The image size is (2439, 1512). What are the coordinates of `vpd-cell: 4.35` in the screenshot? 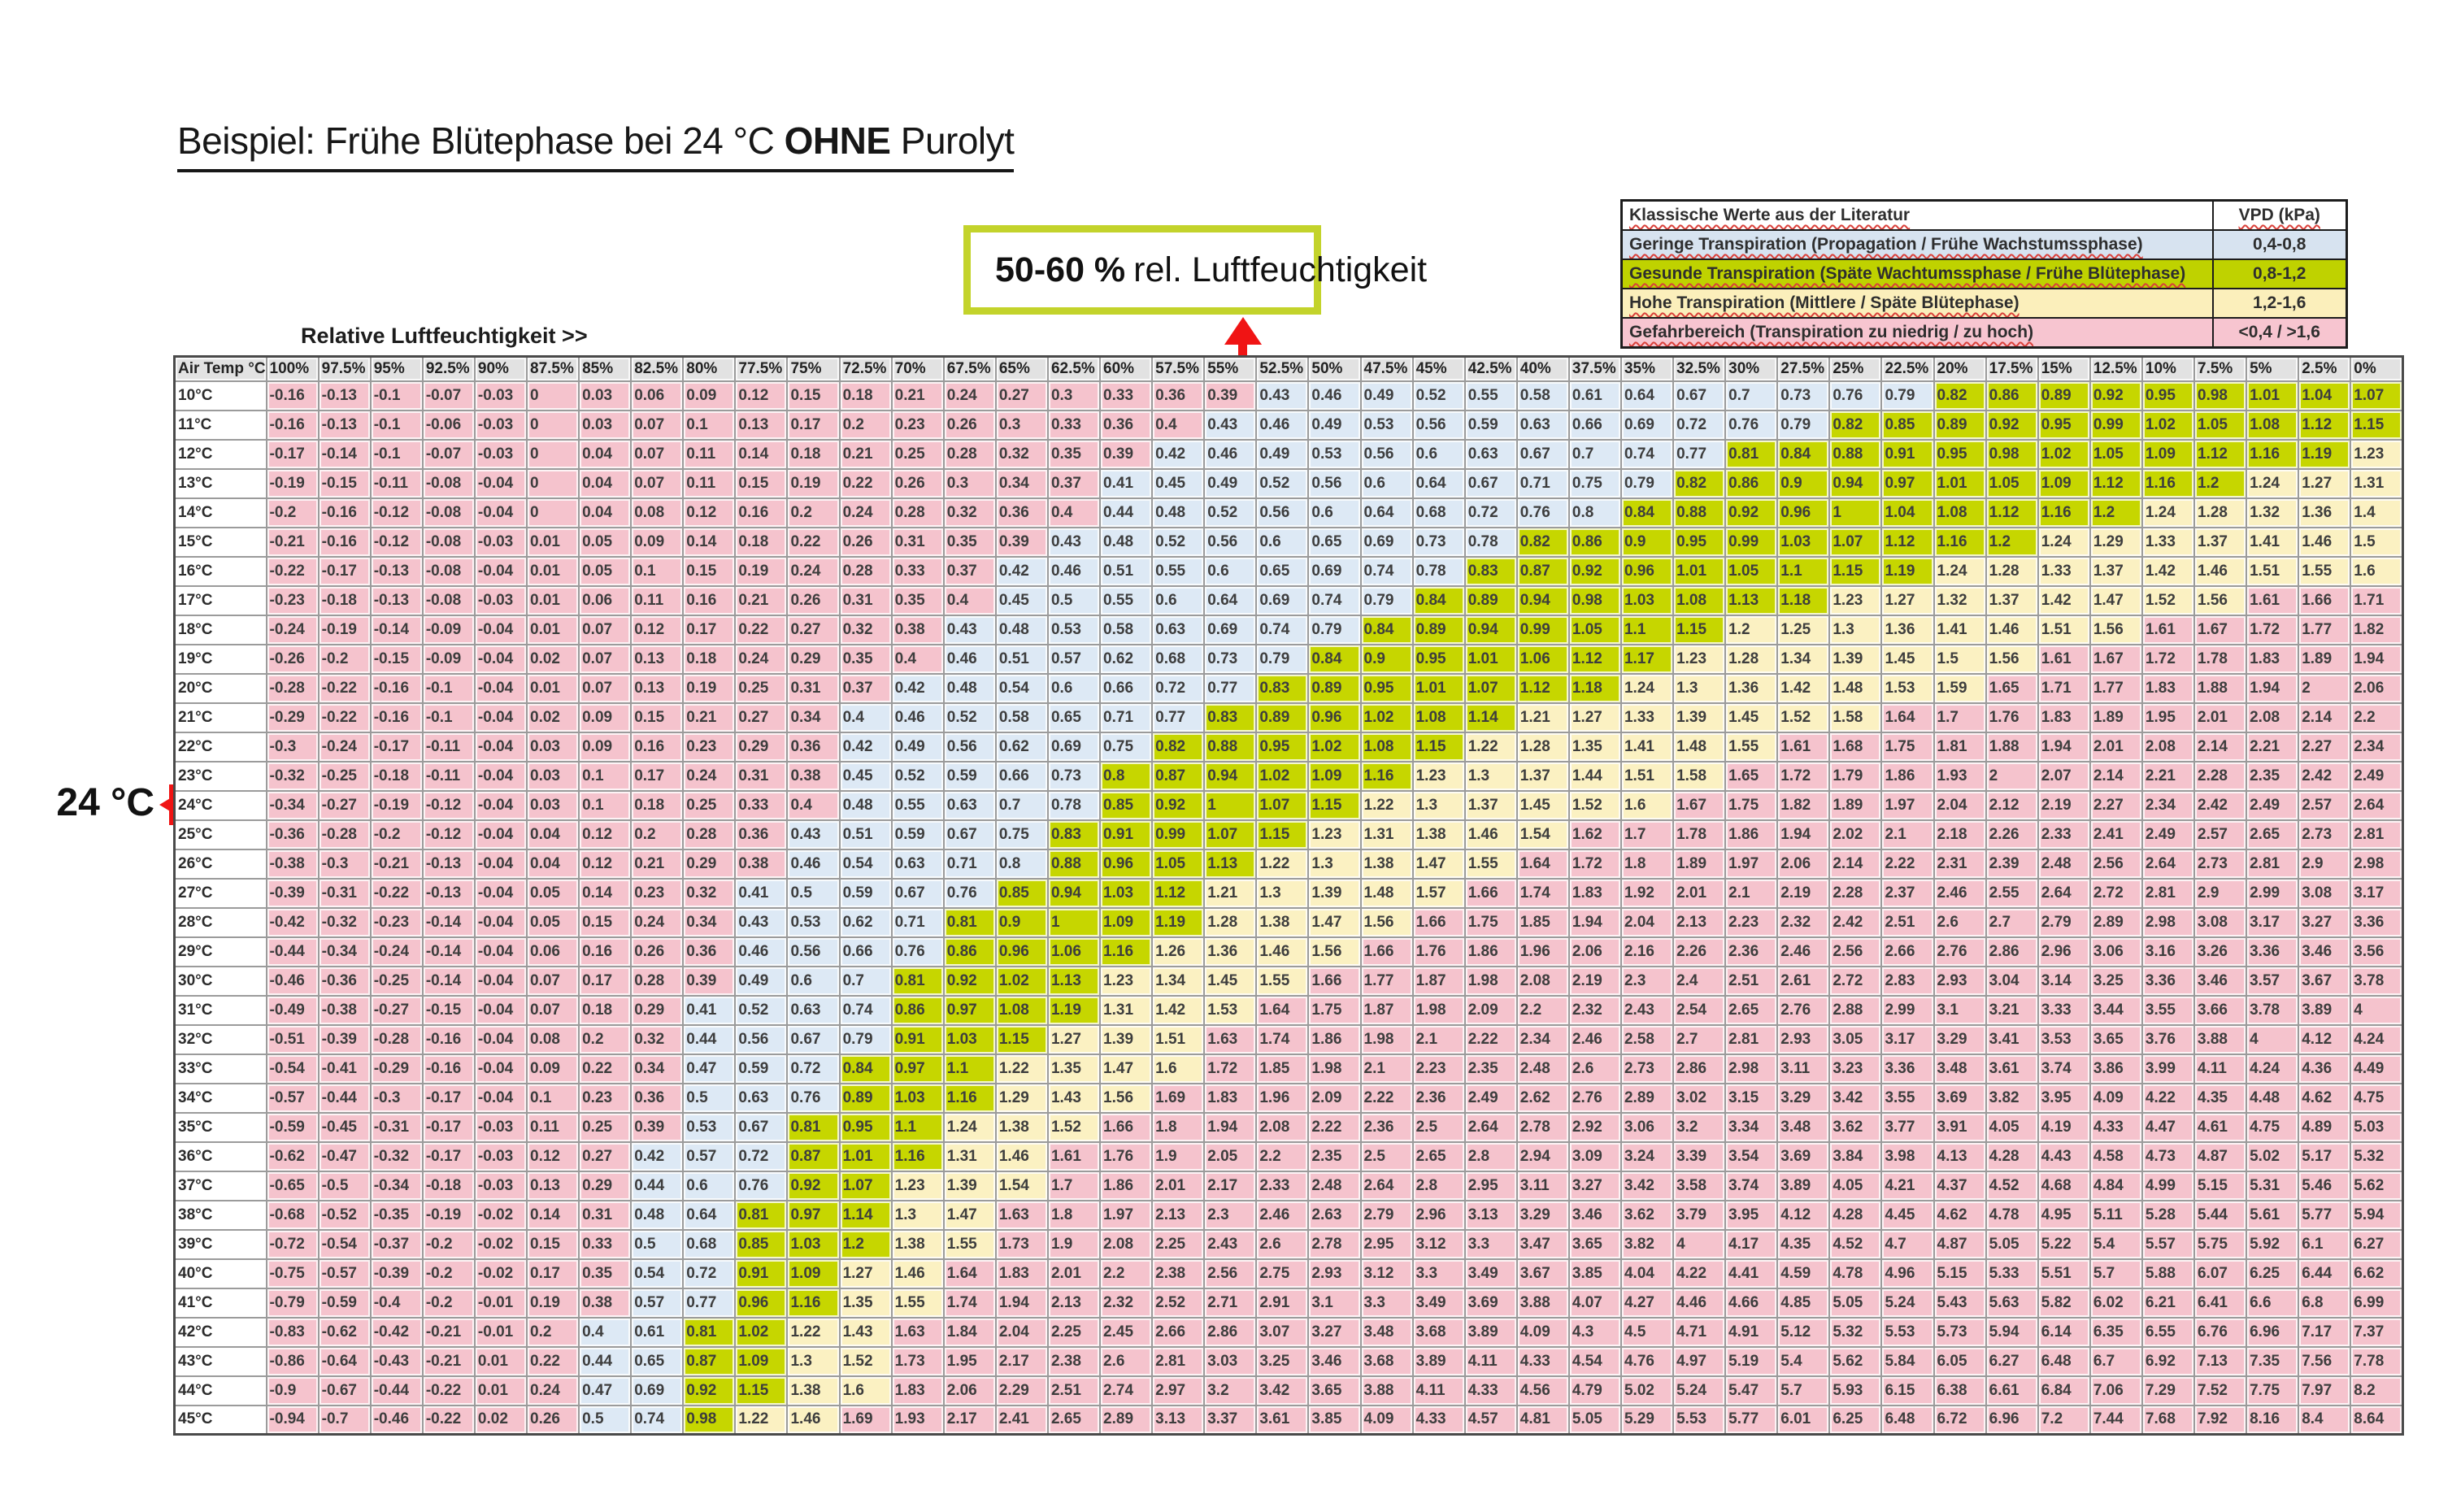 It's located at (1803, 1244).